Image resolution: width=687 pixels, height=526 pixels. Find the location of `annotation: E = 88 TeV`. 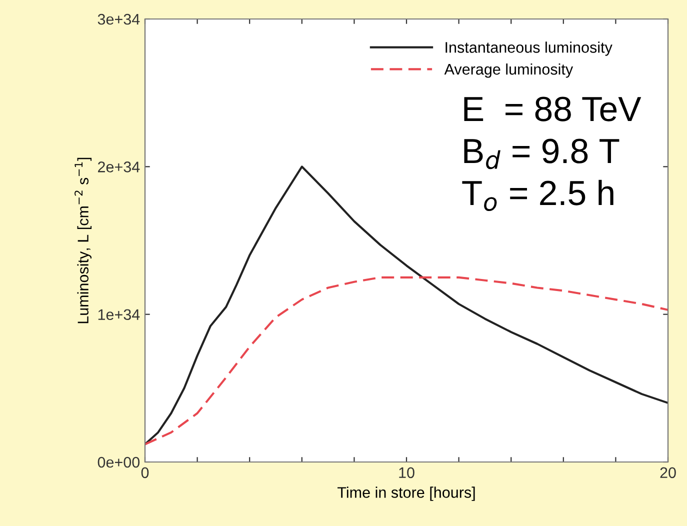

annotation: E = 88 TeV is located at coordinates (553, 109).